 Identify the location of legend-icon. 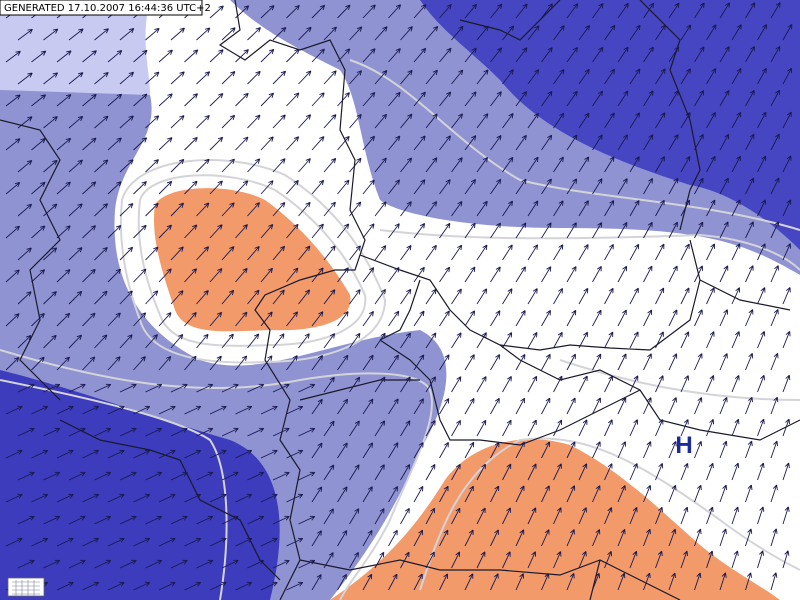
(26, 587).